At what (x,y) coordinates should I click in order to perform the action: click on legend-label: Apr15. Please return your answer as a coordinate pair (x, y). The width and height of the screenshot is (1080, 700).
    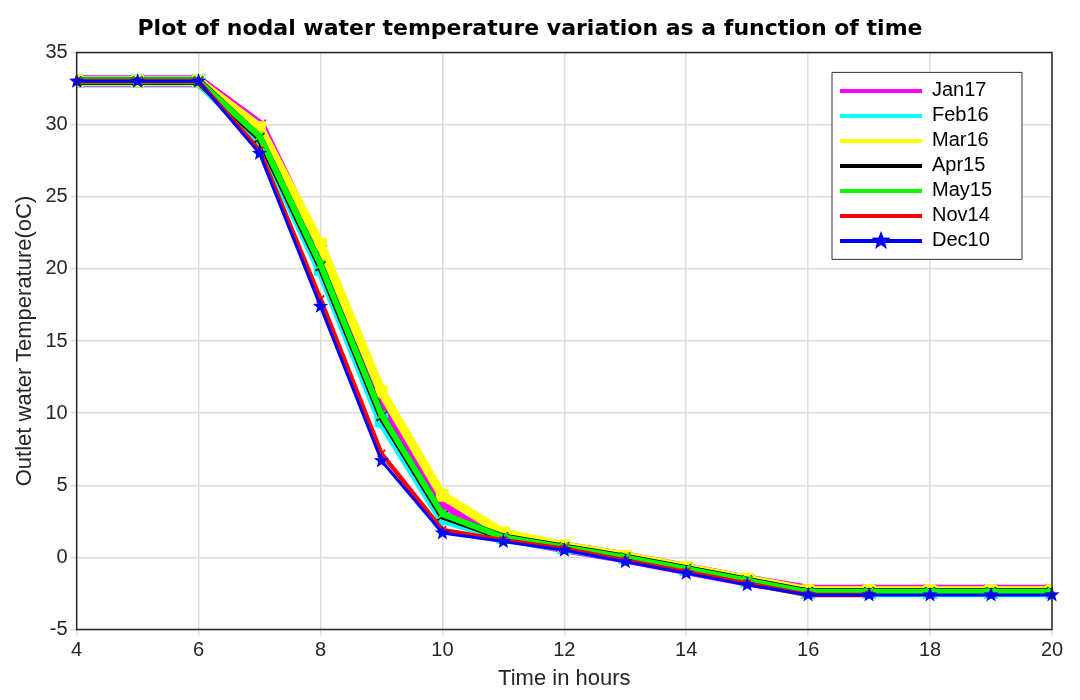
    Looking at the image, I should click on (959, 164).